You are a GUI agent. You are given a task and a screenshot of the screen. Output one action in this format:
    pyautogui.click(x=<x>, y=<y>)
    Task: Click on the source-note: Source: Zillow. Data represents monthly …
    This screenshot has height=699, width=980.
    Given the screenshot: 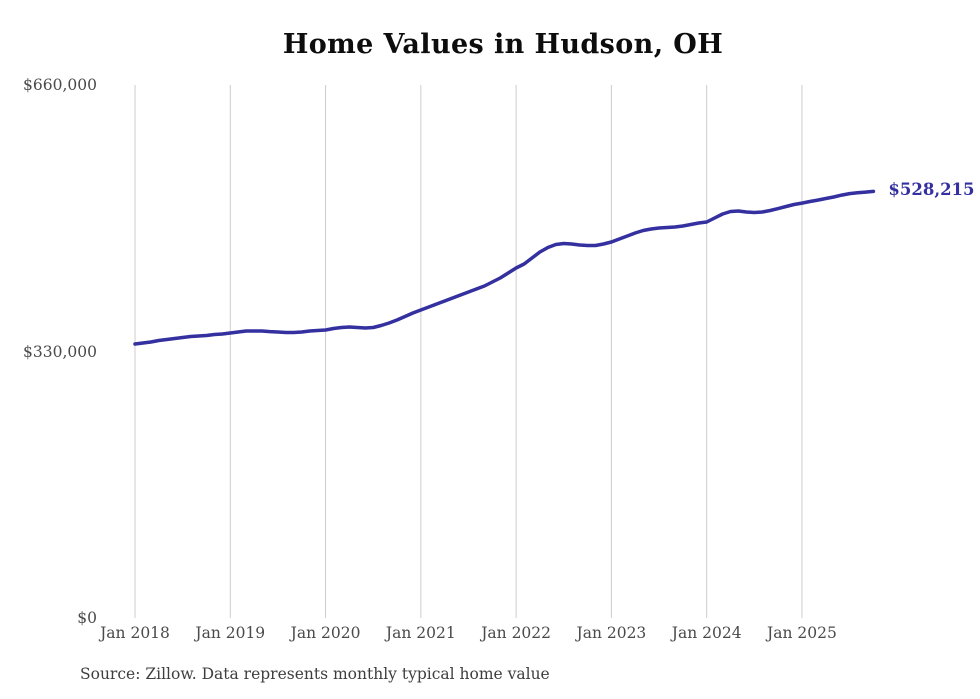 What is the action you would take?
    pyautogui.click(x=315, y=674)
    